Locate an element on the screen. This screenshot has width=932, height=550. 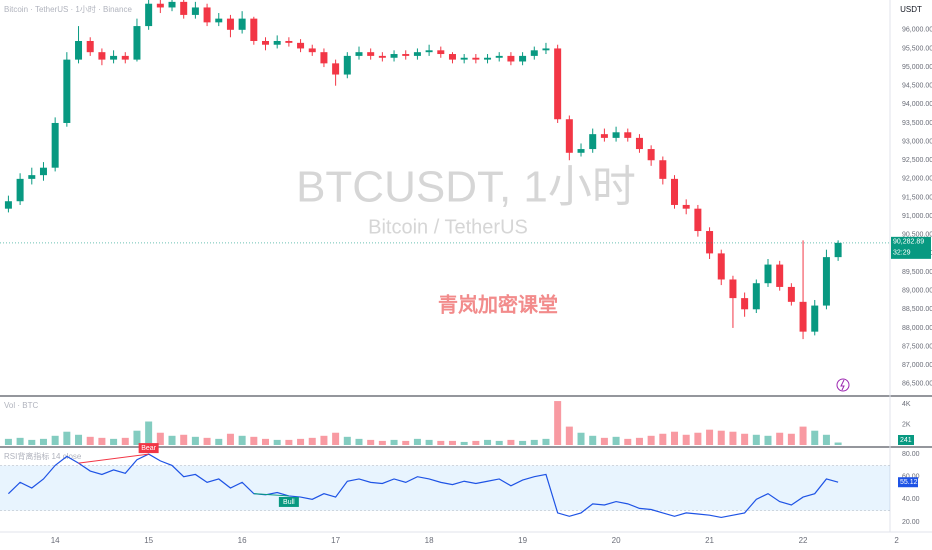
y-tick-label: 88,500.00 is located at coordinates (917, 309).